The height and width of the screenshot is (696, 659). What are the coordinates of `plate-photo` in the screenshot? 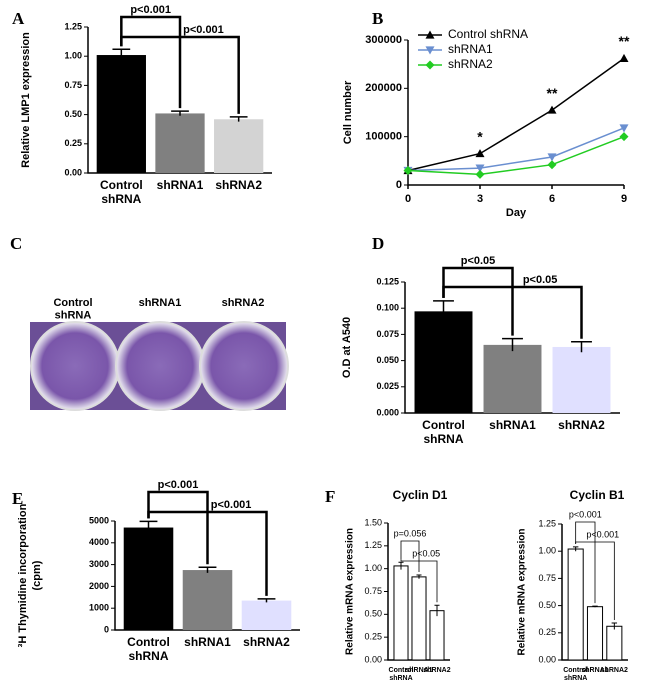 It's located at (159, 366).